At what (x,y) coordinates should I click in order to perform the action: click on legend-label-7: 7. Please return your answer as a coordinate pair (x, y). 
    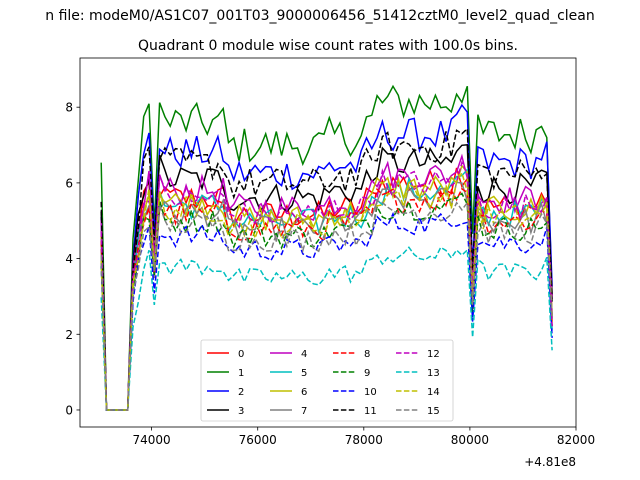
    Looking at the image, I should click on (304, 411).